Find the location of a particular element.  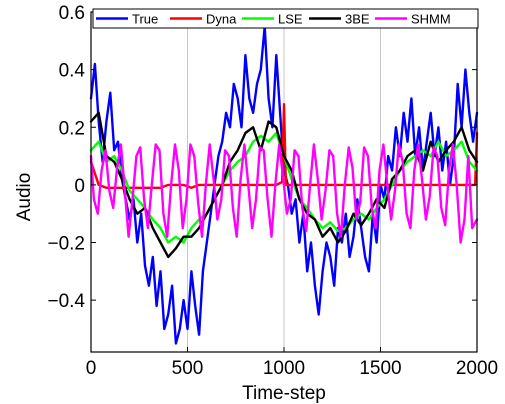

x-tick-label: 2000 is located at coordinates (477, 368).